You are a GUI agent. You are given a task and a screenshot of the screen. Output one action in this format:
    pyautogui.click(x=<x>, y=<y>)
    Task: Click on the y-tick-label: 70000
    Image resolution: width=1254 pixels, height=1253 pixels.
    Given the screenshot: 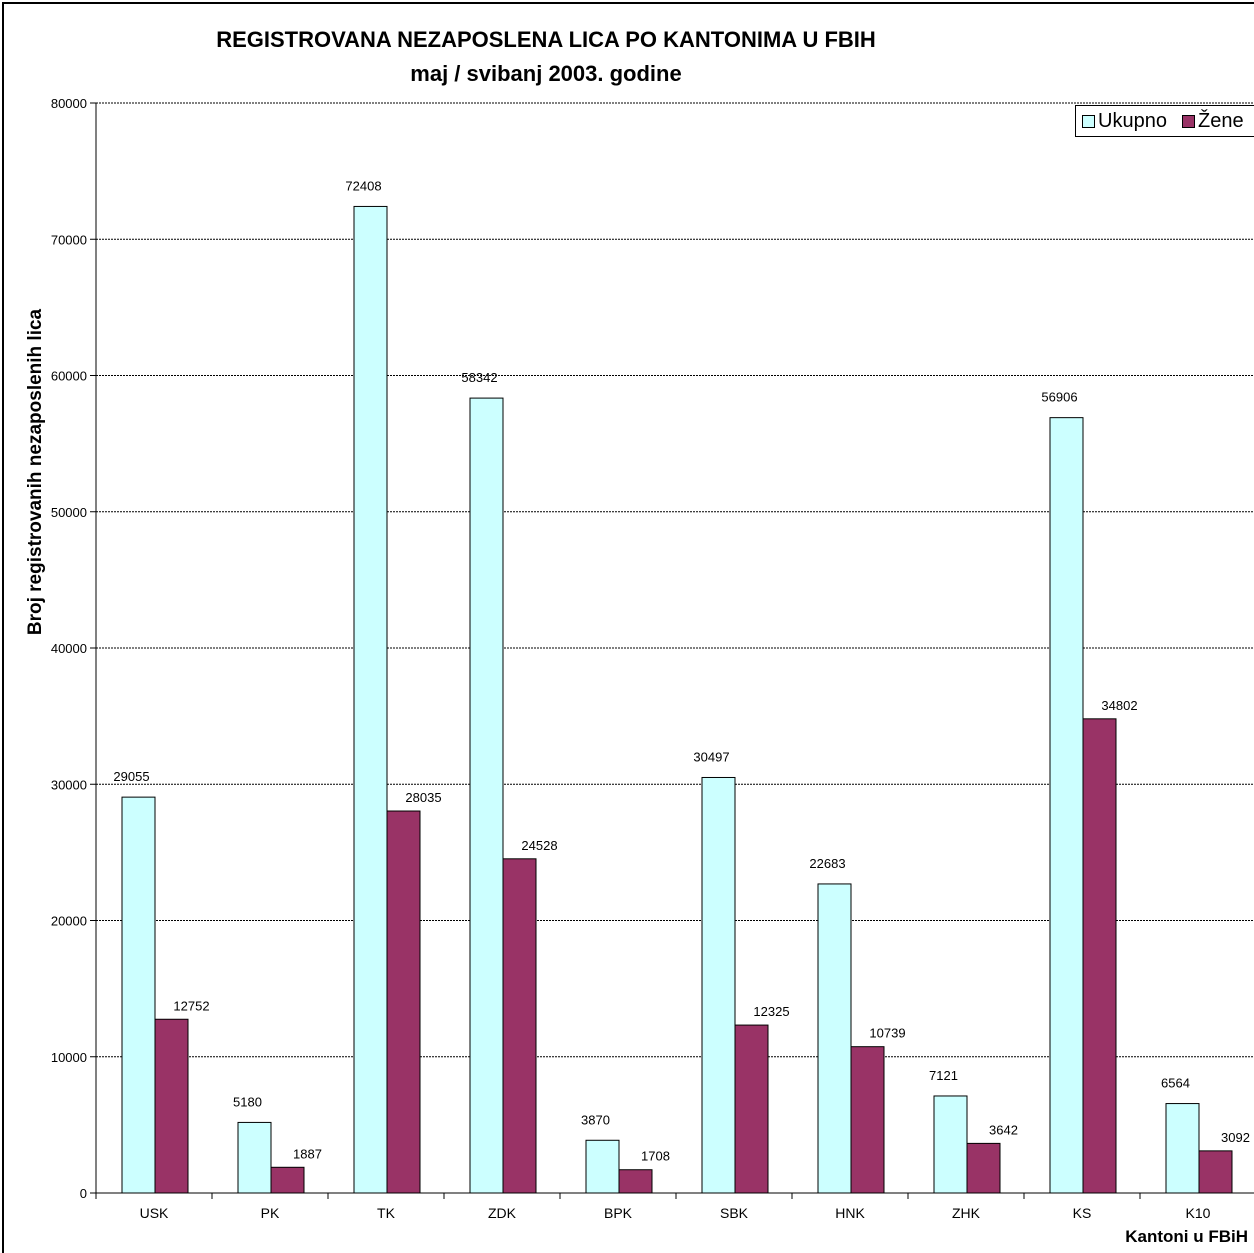 What is the action you would take?
    pyautogui.click(x=69, y=239)
    